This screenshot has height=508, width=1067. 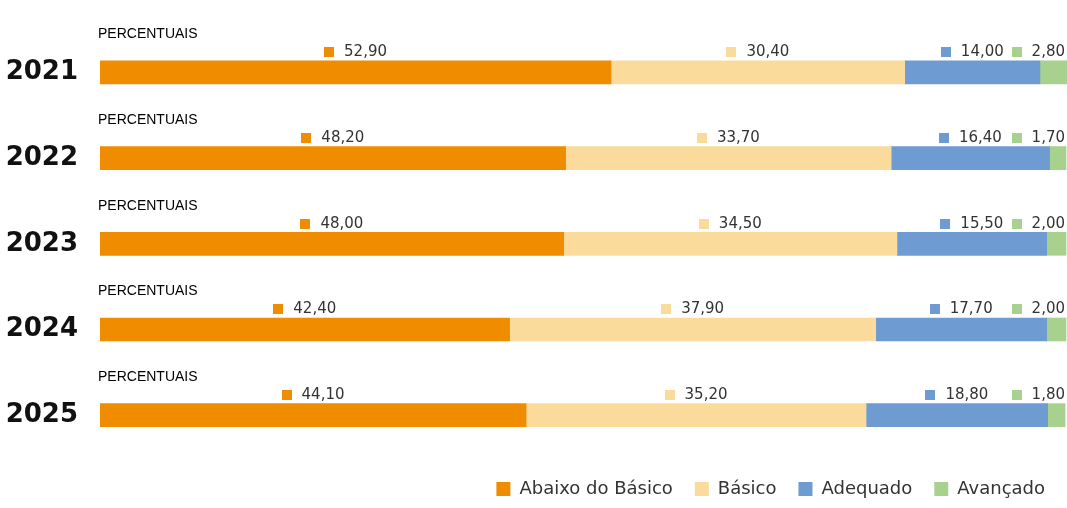 I want to click on data-label: 17,70, so click(x=971, y=308).